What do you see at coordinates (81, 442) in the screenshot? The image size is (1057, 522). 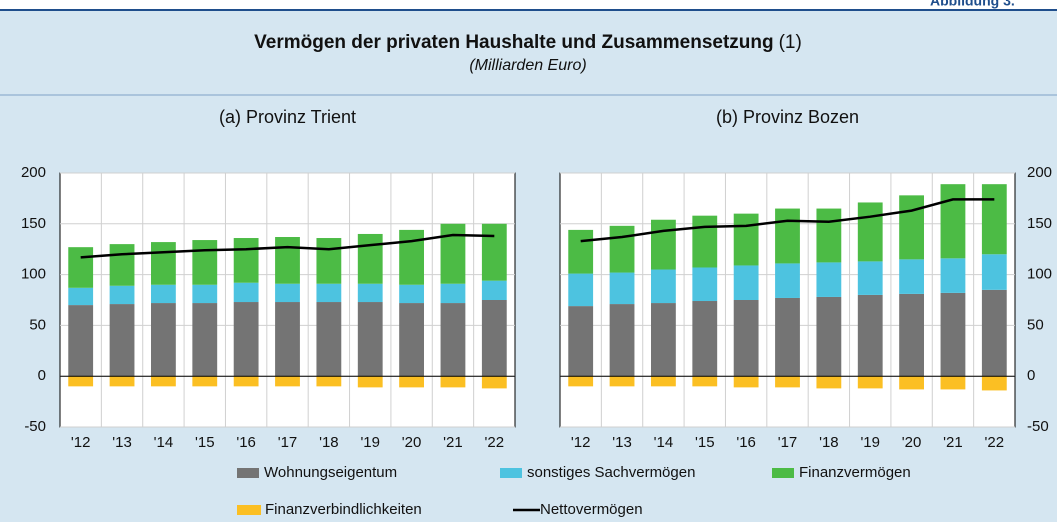 I see `x-tick-label: '12` at bounding box center [81, 442].